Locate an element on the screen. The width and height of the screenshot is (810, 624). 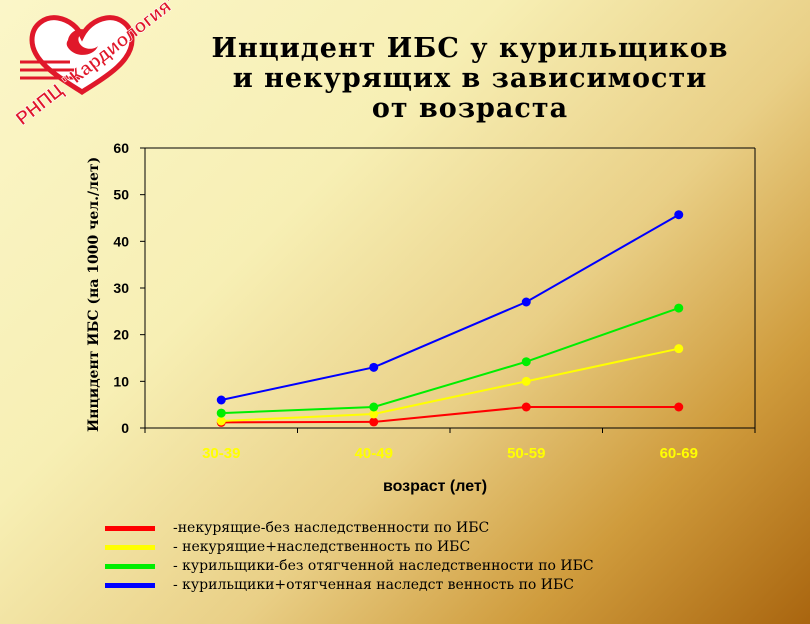
title-line: от возраста is located at coordinates (470, 108).